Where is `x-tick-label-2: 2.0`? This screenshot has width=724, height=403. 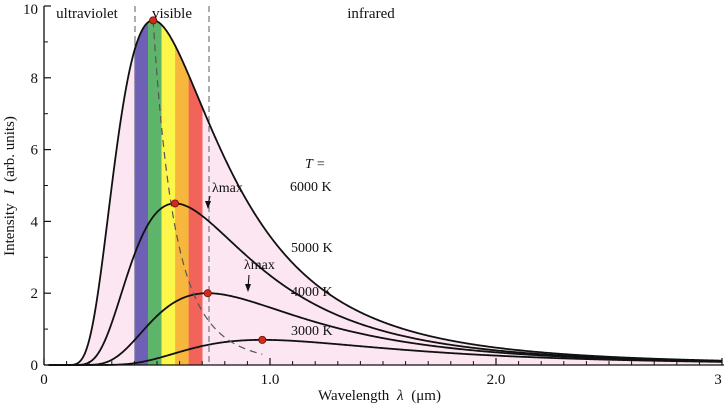 x-tick-label-2: 2.0 is located at coordinates (496, 380).